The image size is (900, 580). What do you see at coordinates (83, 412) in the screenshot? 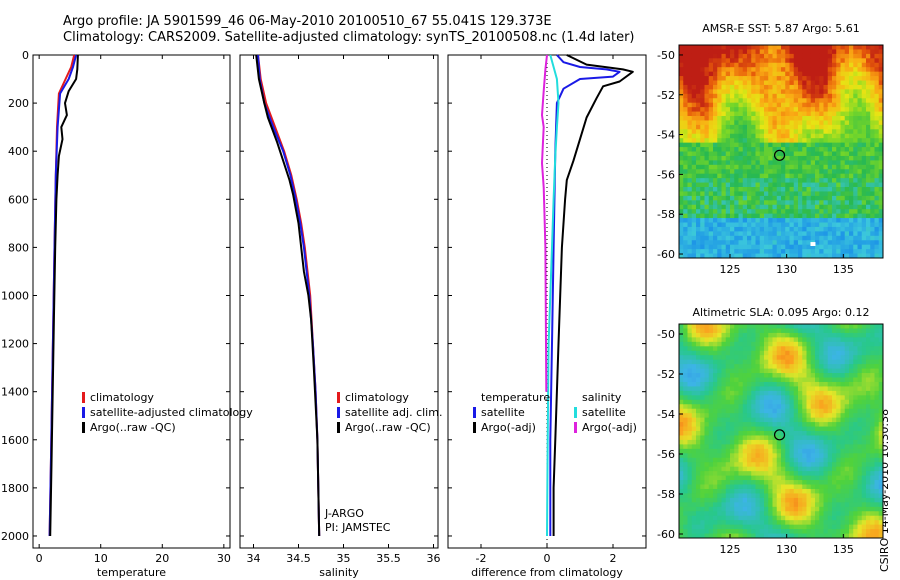
I see `legend-temperature-1-swatch` at bounding box center [83, 412].